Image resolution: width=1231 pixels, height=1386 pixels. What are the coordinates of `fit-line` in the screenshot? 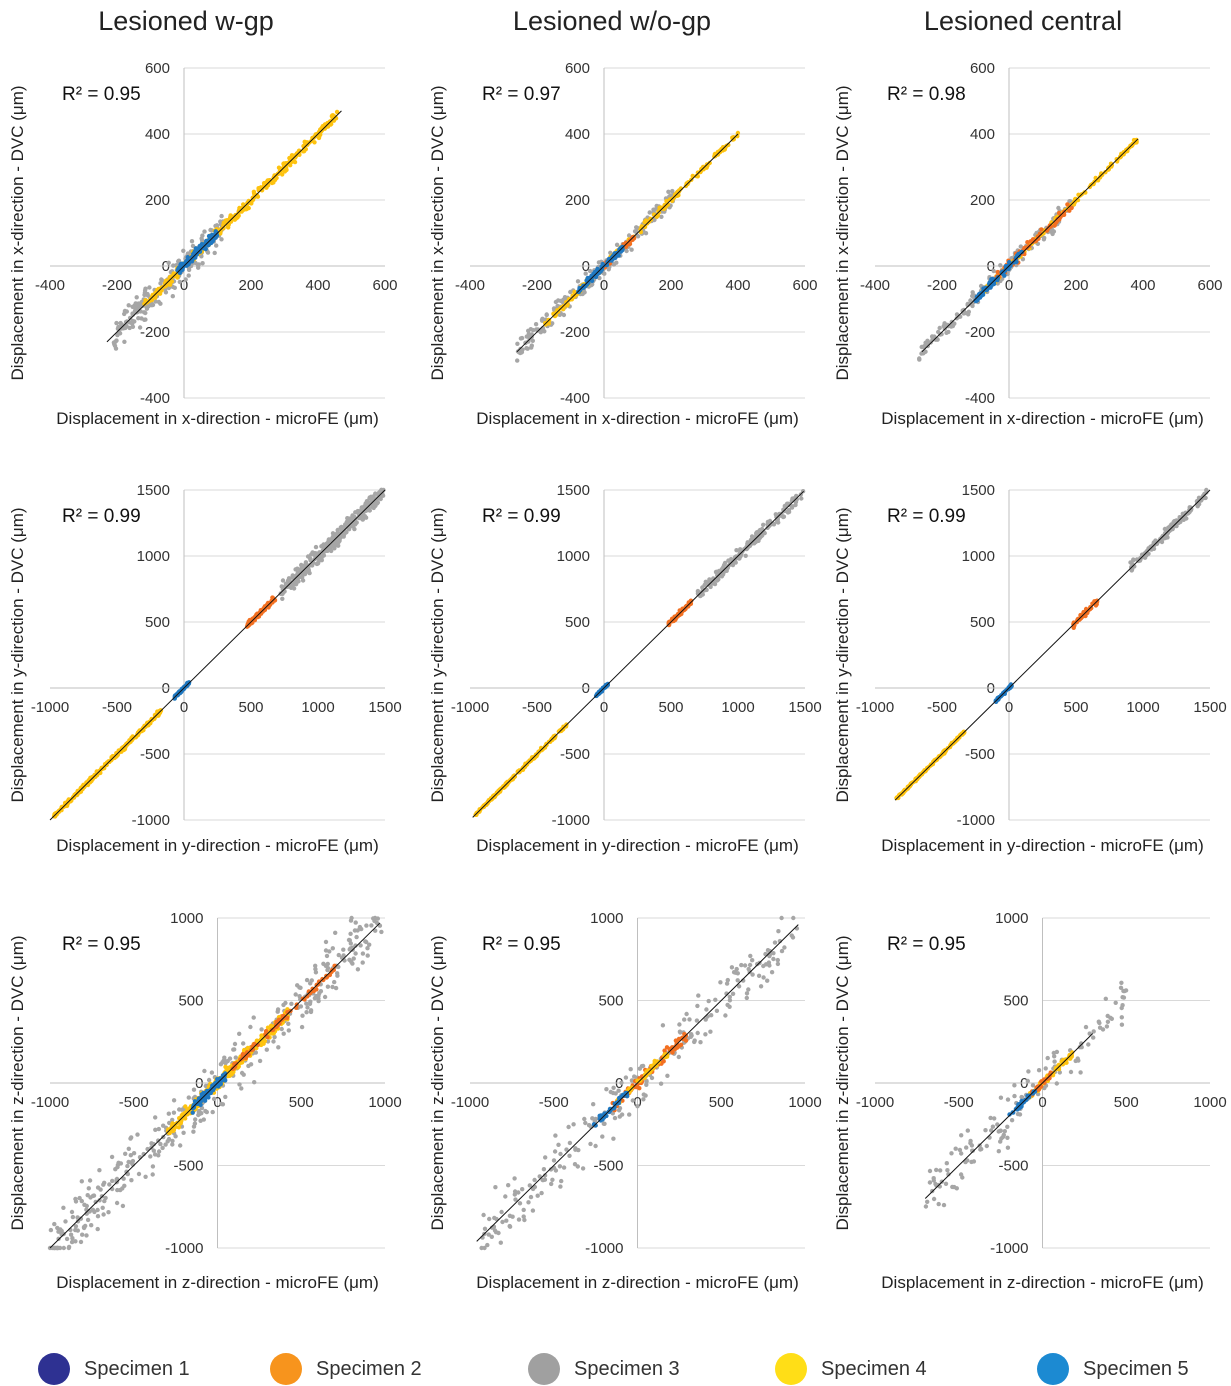 It's located at (627, 243).